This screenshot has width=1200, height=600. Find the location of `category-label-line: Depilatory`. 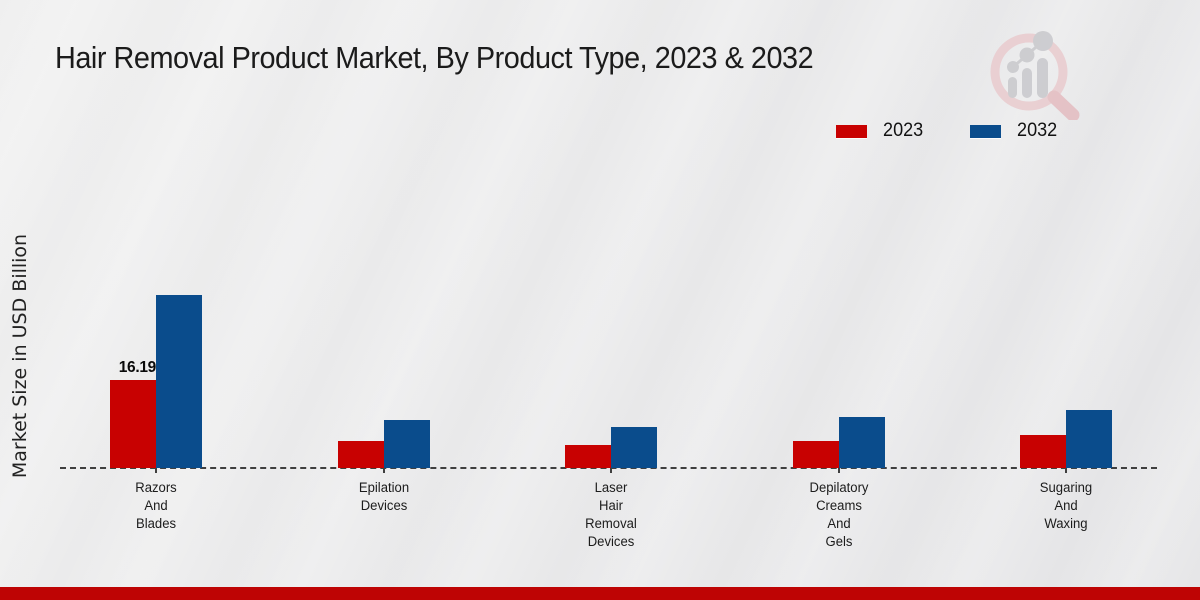

category-label-line: Depilatory is located at coordinates (838, 487).